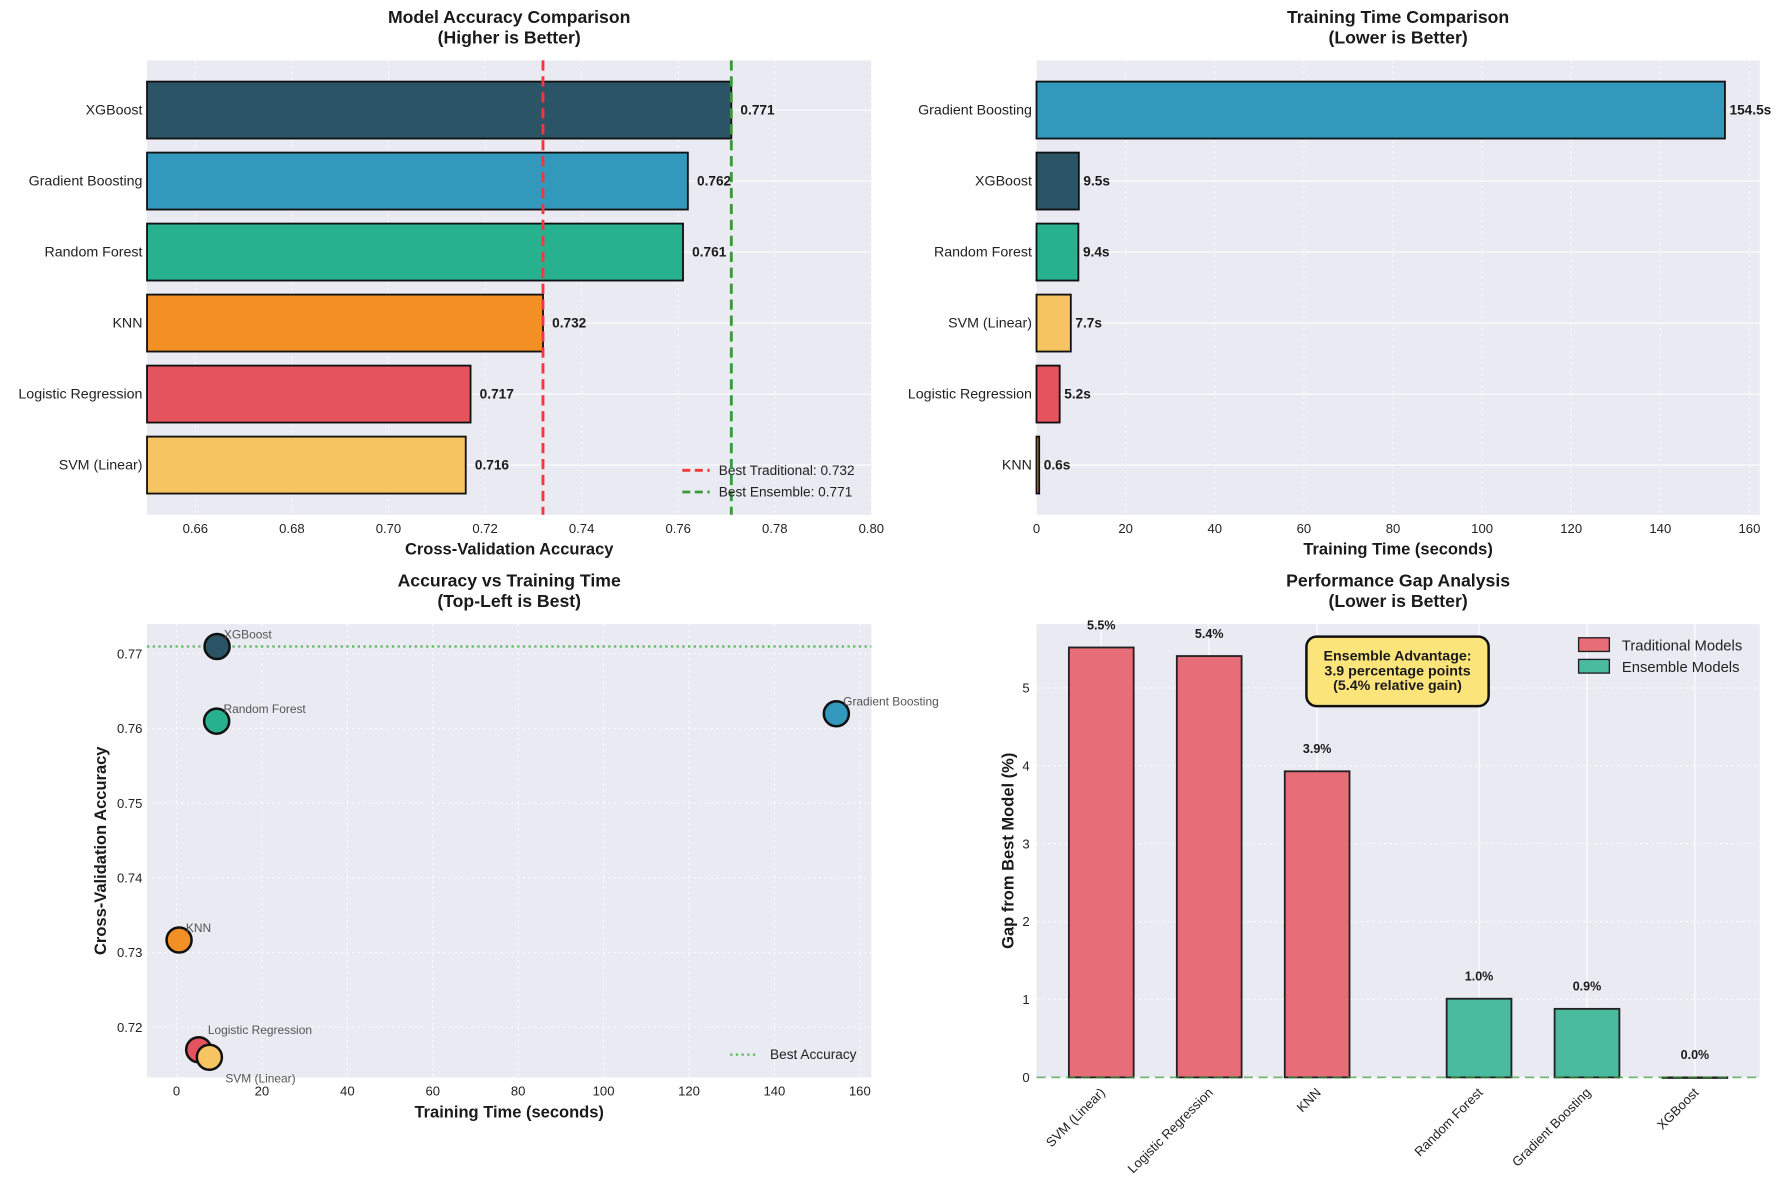  I want to click on point-knn, so click(179, 940).